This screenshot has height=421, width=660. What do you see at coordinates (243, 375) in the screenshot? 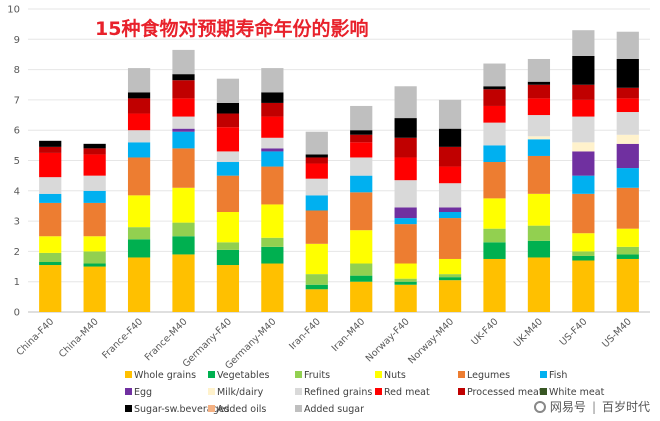
I see `legend-label: Vegetables` at bounding box center [243, 375].